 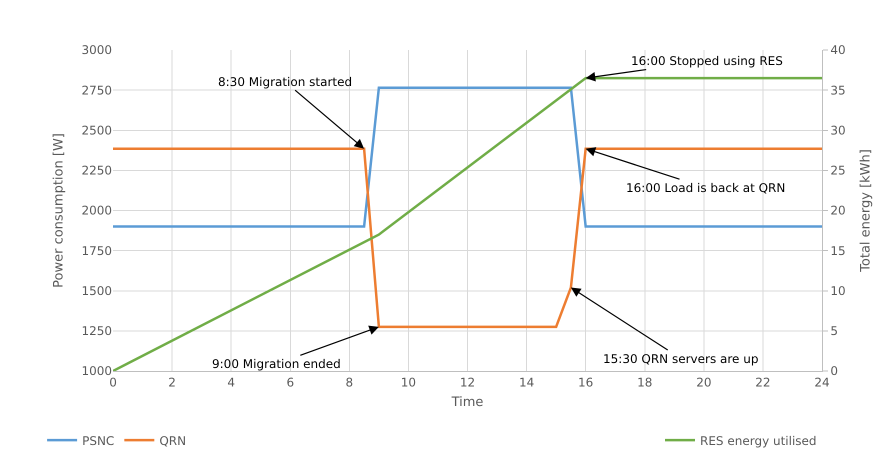 What do you see at coordinates (276, 364) in the screenshot?
I see `annotation: 9:00 Migration ended` at bounding box center [276, 364].